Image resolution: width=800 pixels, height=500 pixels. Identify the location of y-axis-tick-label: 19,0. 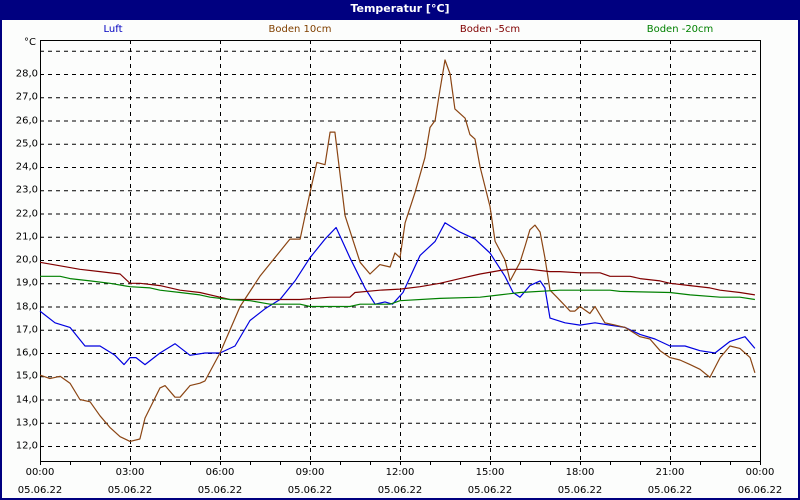
(26, 283).